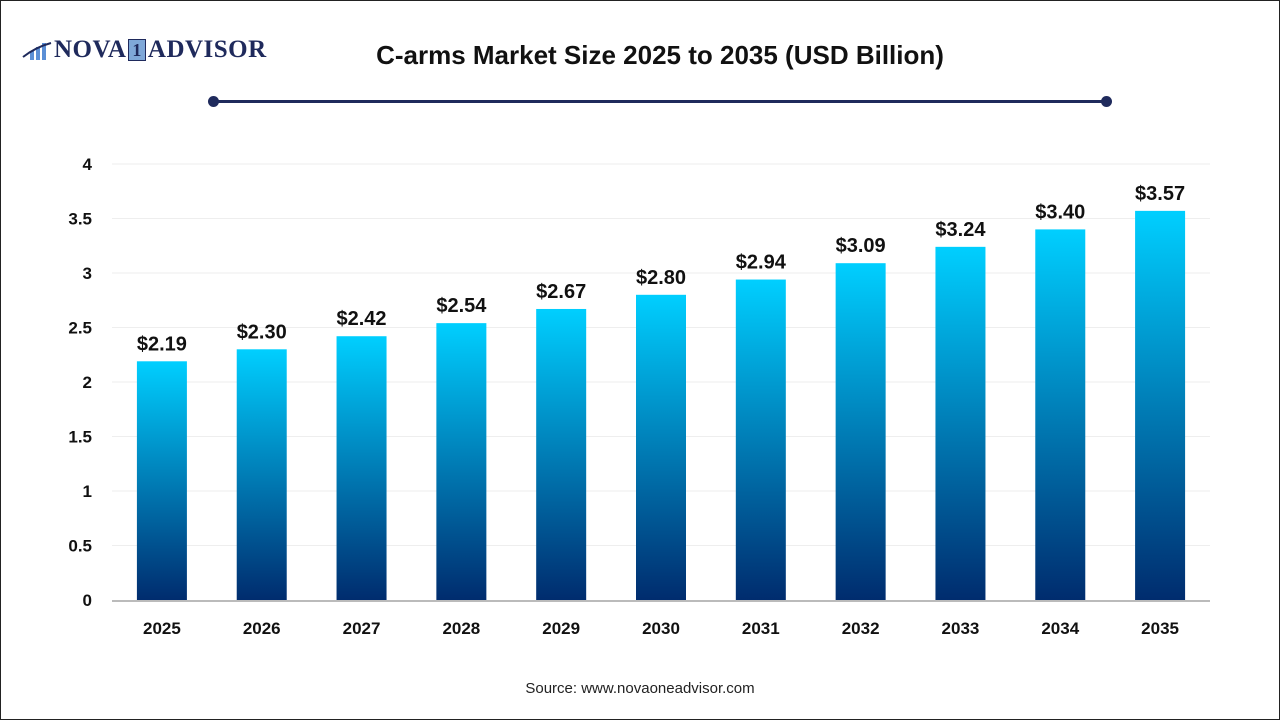  What do you see at coordinates (760, 439) in the screenshot?
I see `bar-2031` at bounding box center [760, 439].